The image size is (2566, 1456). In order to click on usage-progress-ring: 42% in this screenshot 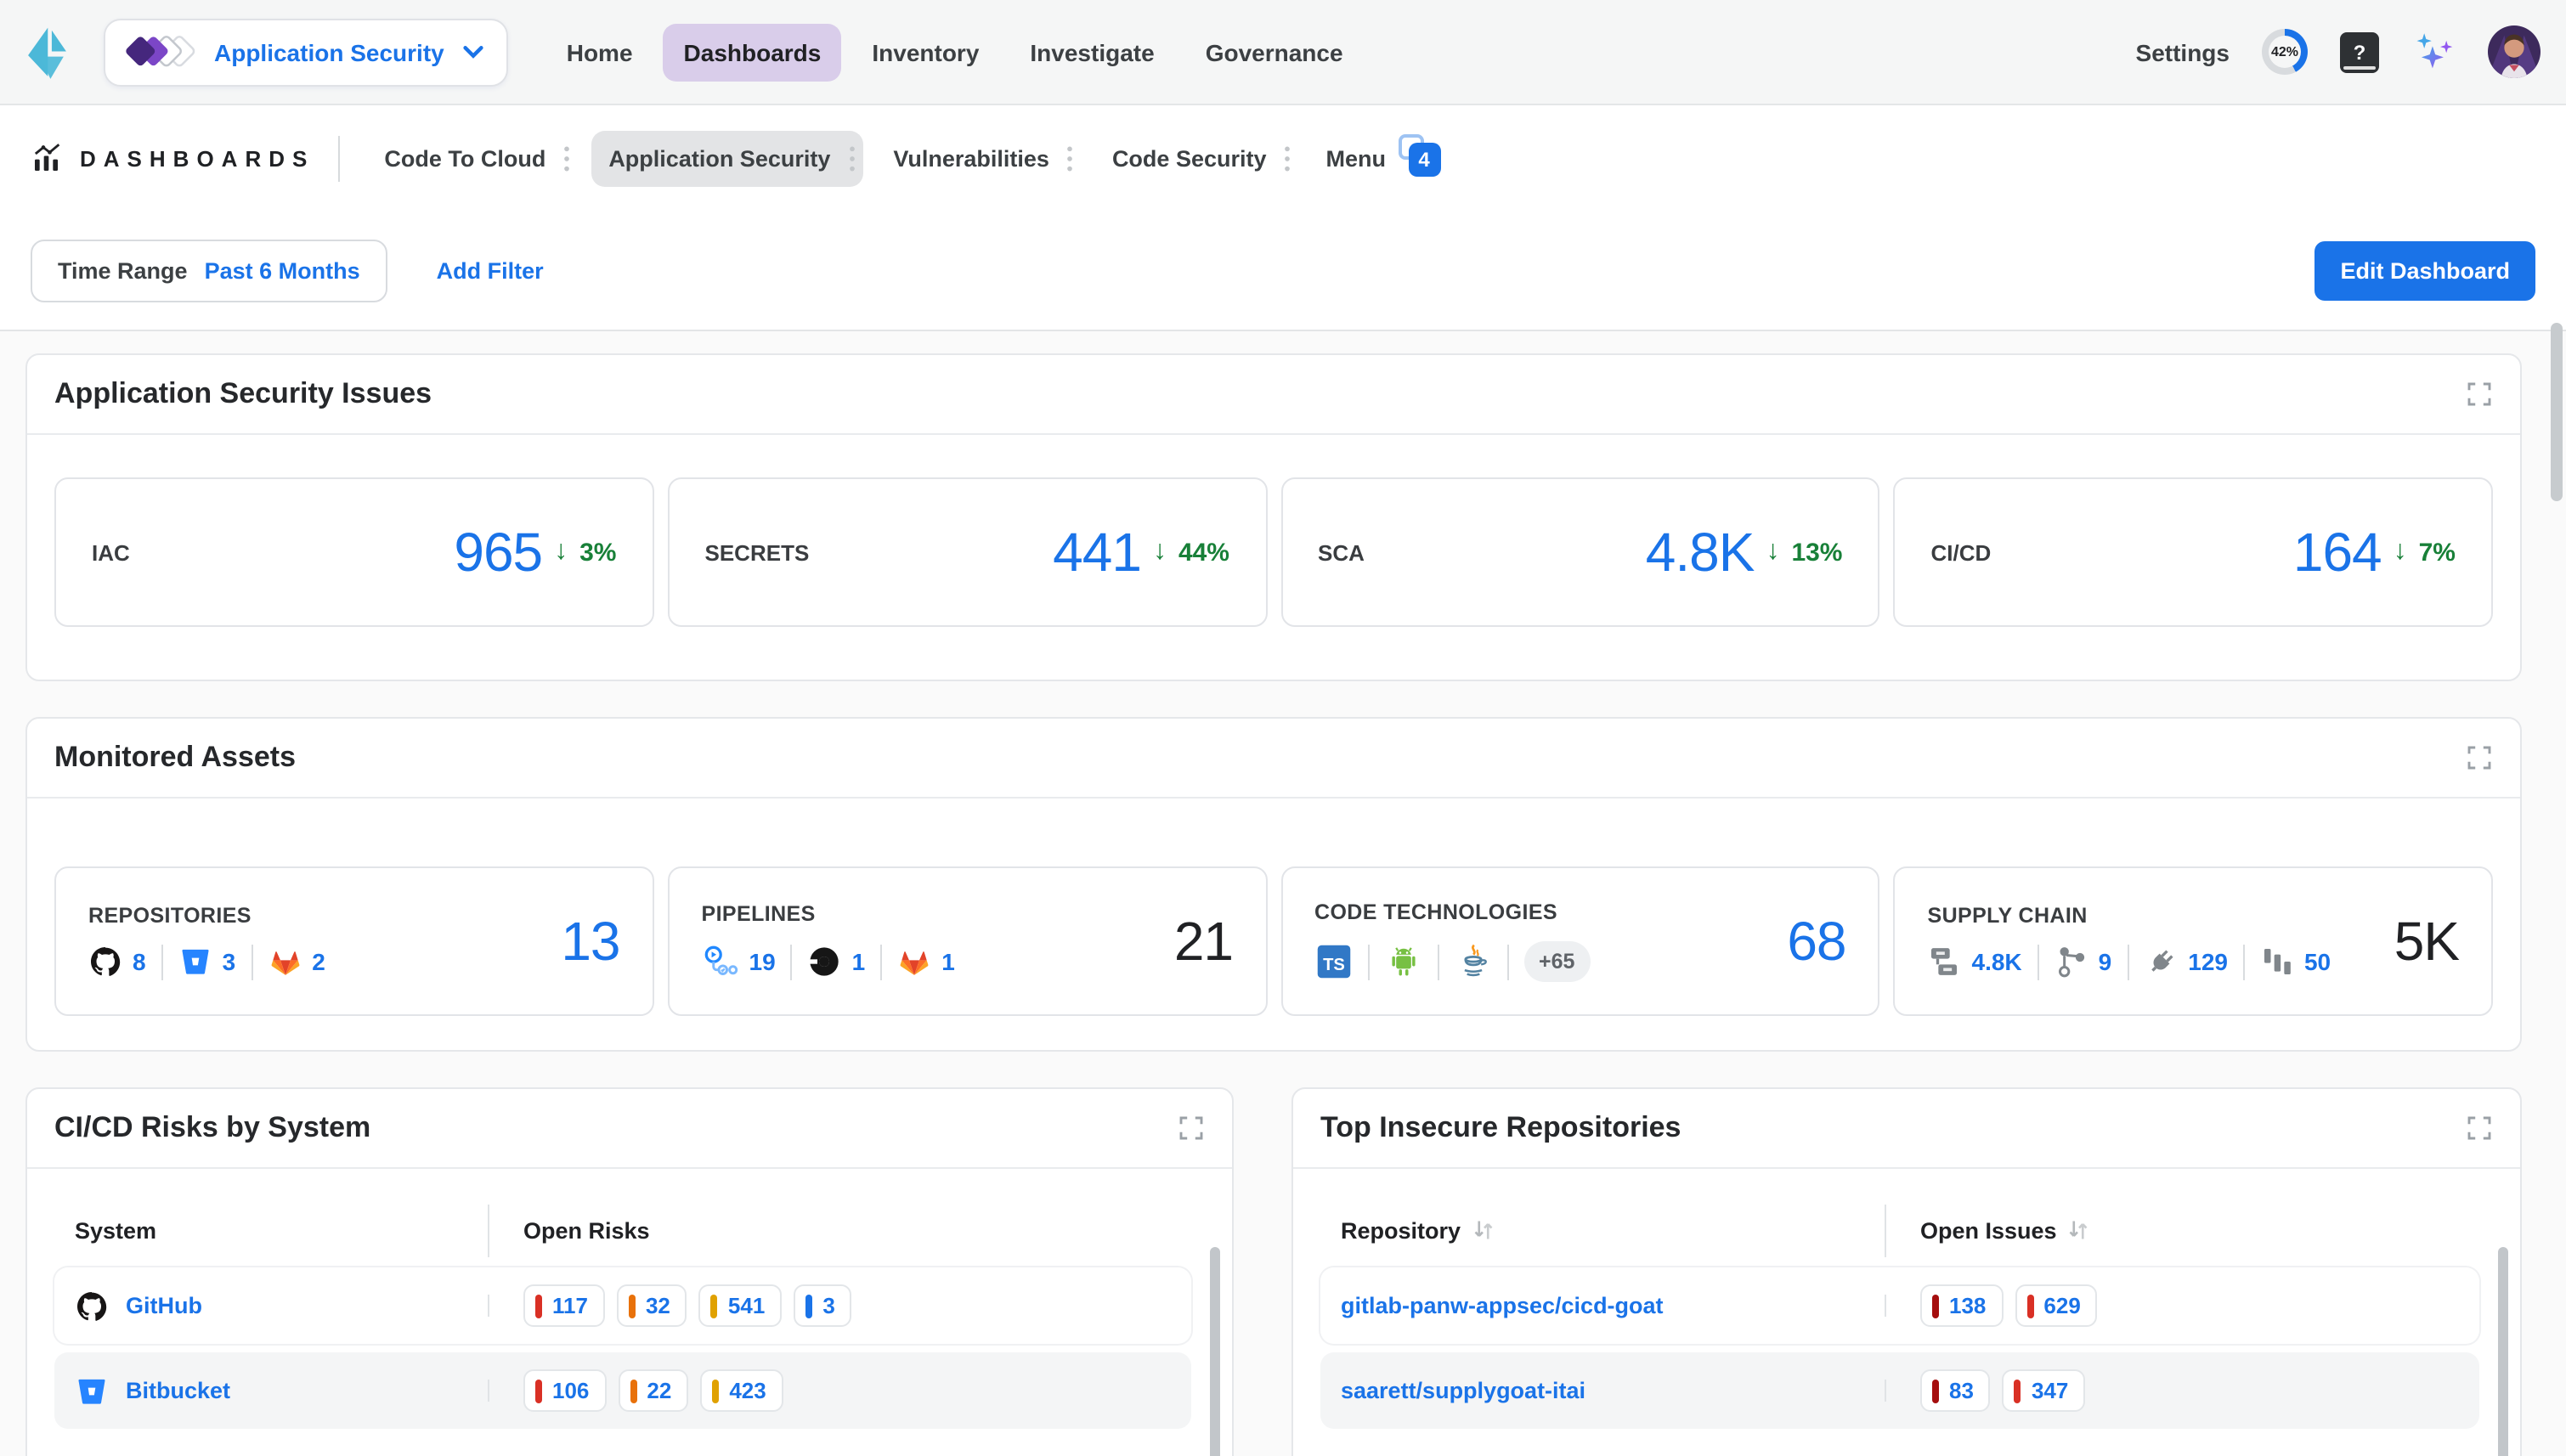, I will do `click(2285, 52)`.